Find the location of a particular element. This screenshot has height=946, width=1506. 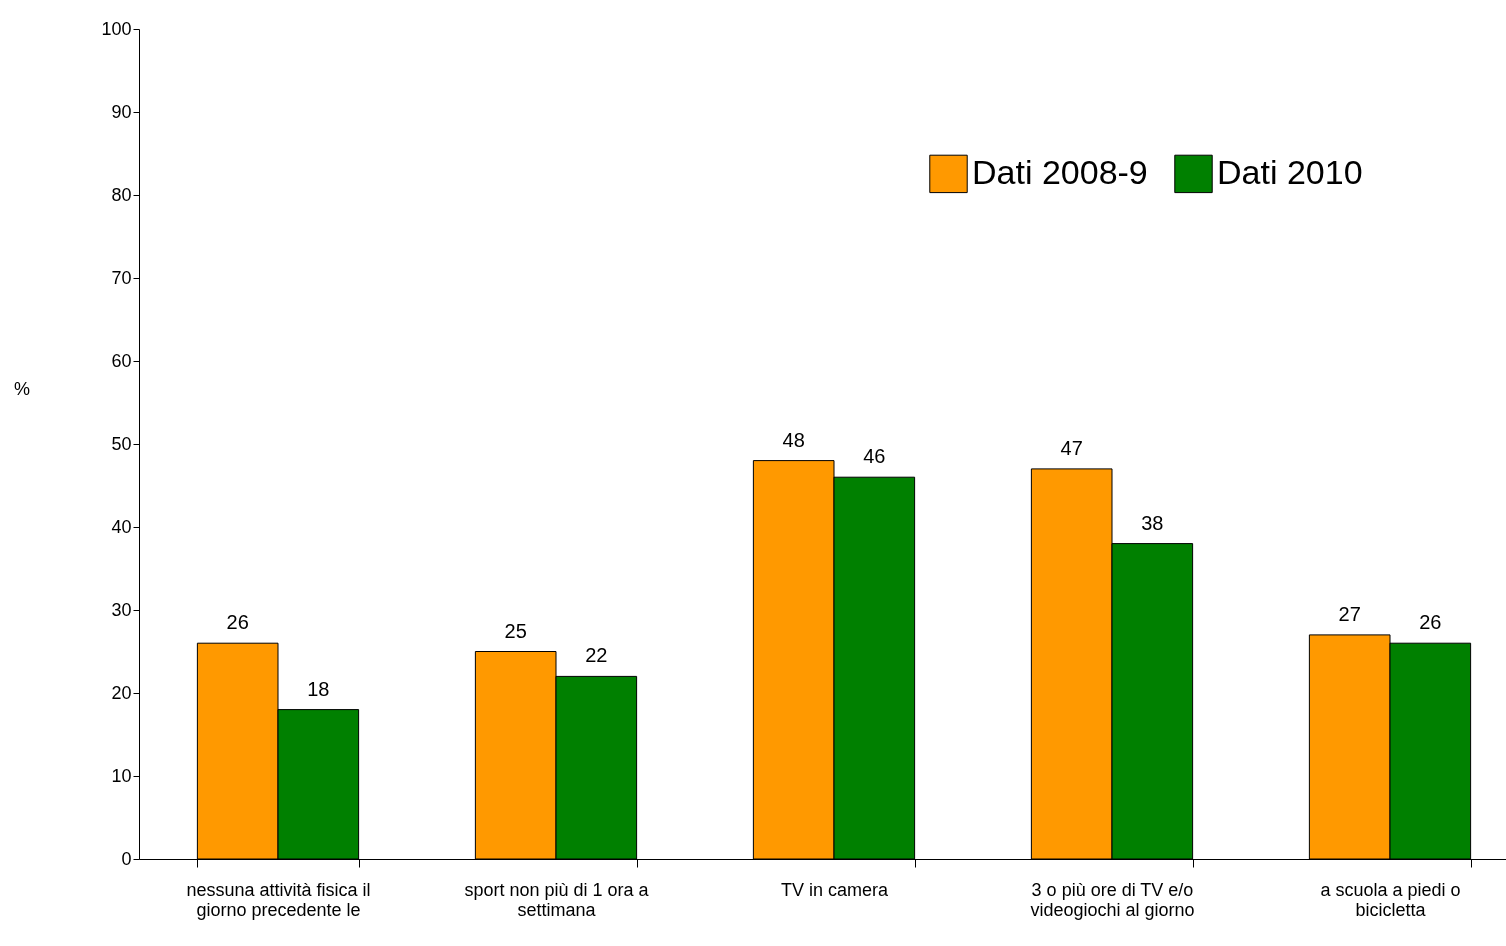

x-tick-label: nessuna attività fisica il giorno precedente le is located at coordinates (278, 899).